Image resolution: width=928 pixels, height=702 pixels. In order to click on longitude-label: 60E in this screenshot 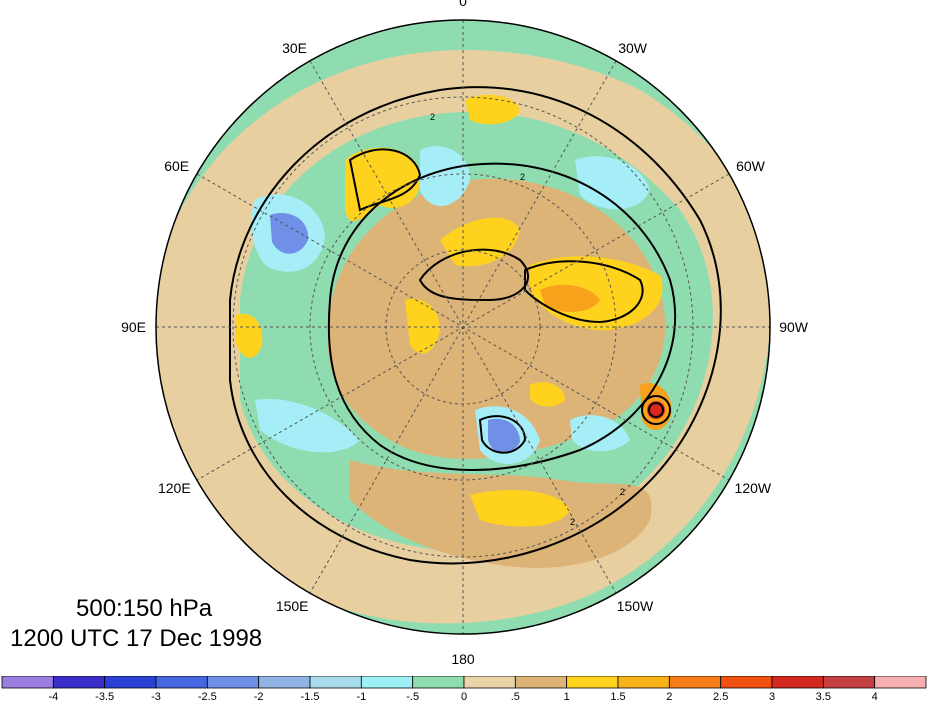, I will do `click(177, 166)`.